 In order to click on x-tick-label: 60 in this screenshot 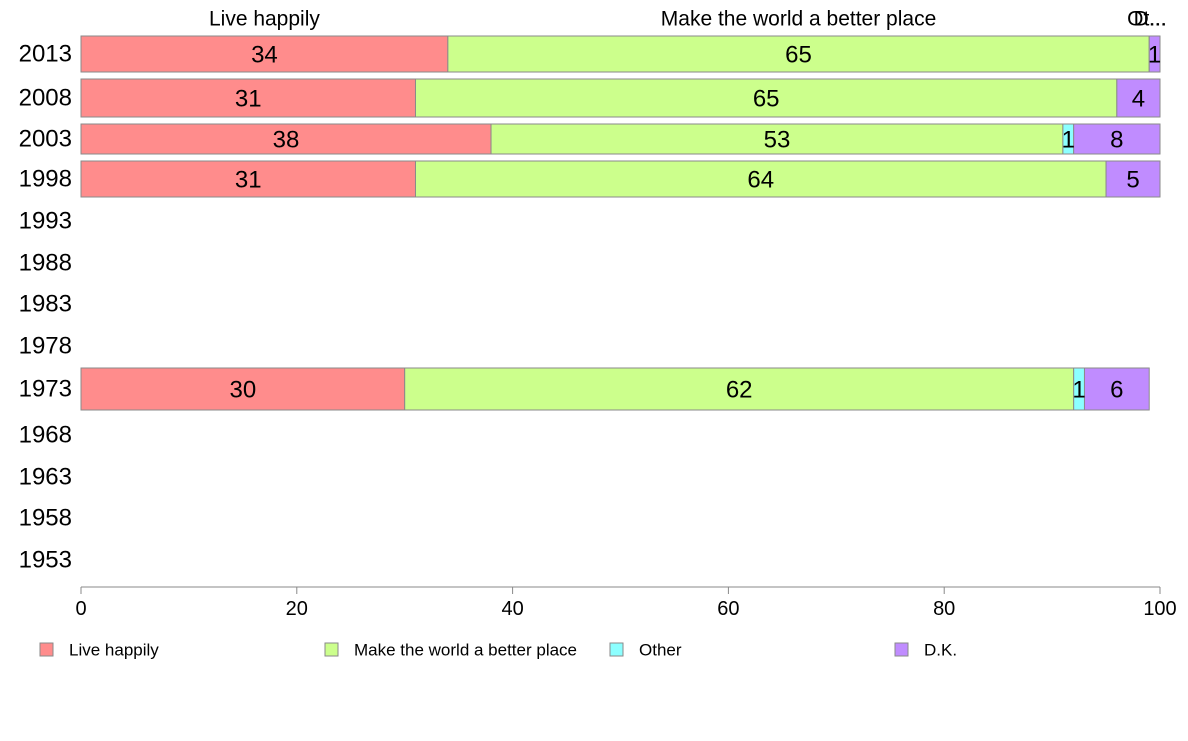, I will do `click(728, 609)`.